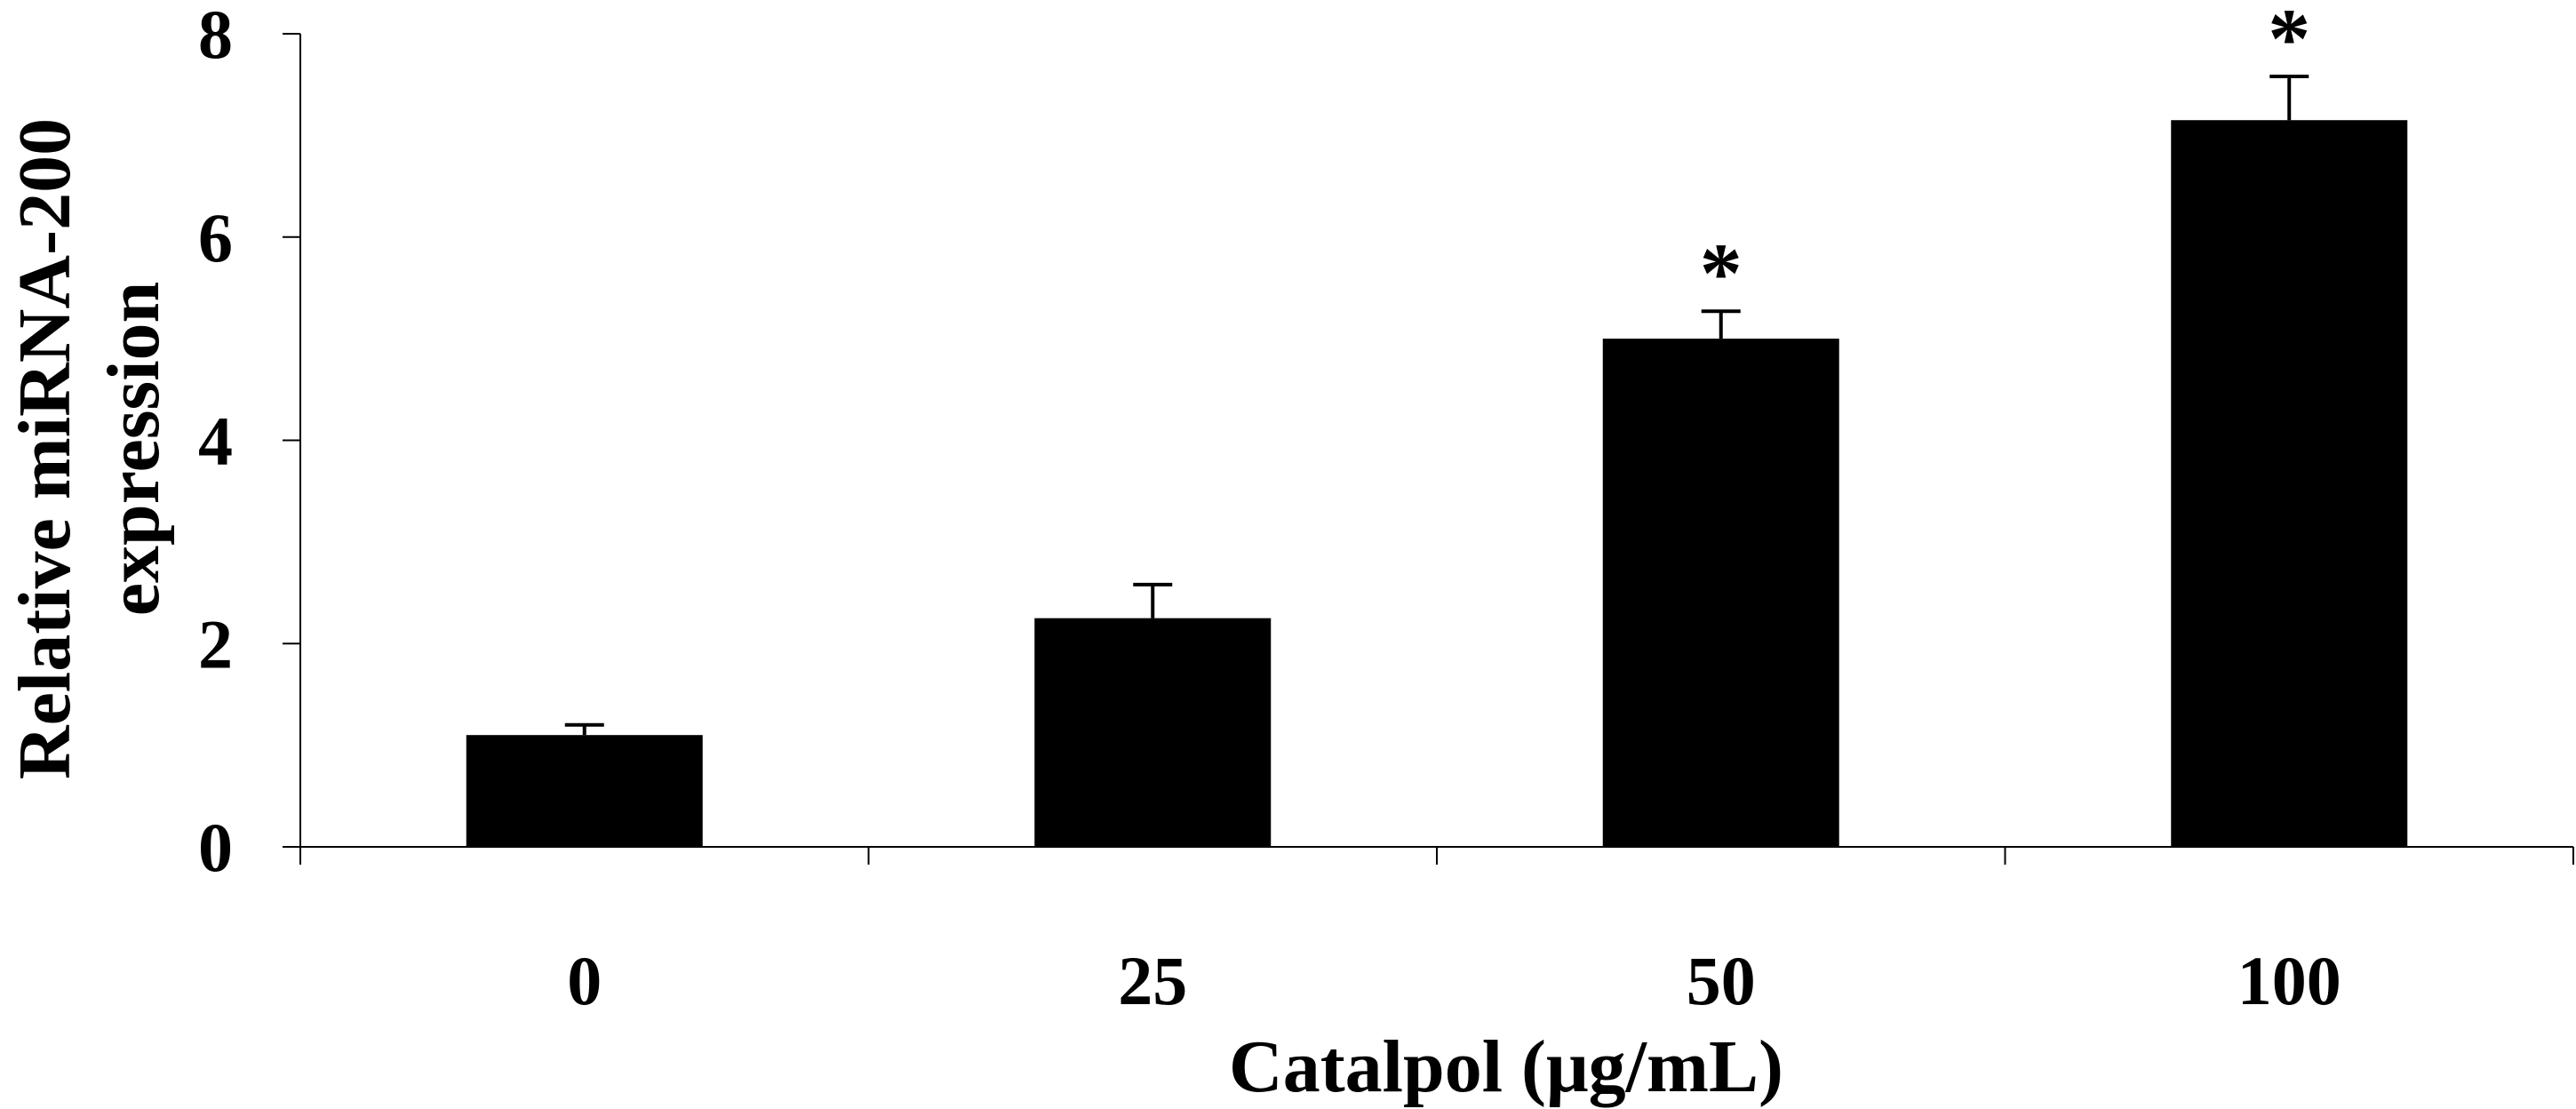 This screenshot has height=1109, width=2576. Describe the element at coordinates (215, 36) in the screenshot. I see `y-tick-label: 8` at that location.